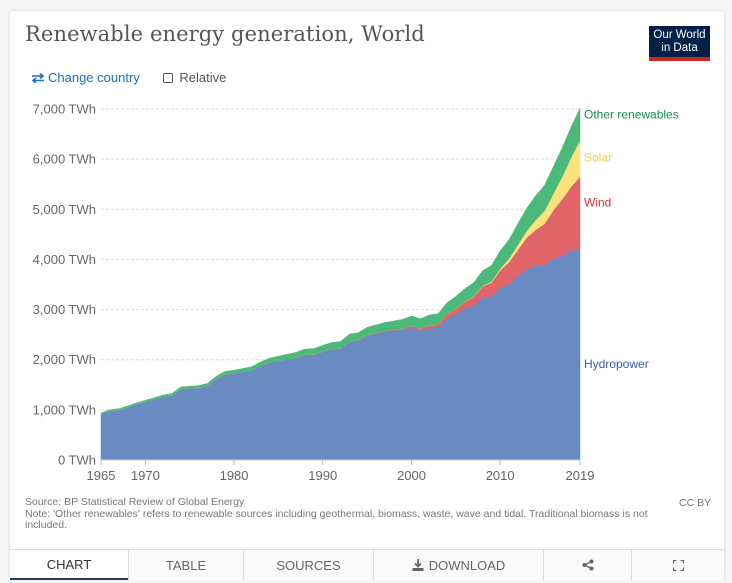 Image resolution: width=732 pixels, height=583 pixels. I want to click on fullscreen-button, so click(677, 565).